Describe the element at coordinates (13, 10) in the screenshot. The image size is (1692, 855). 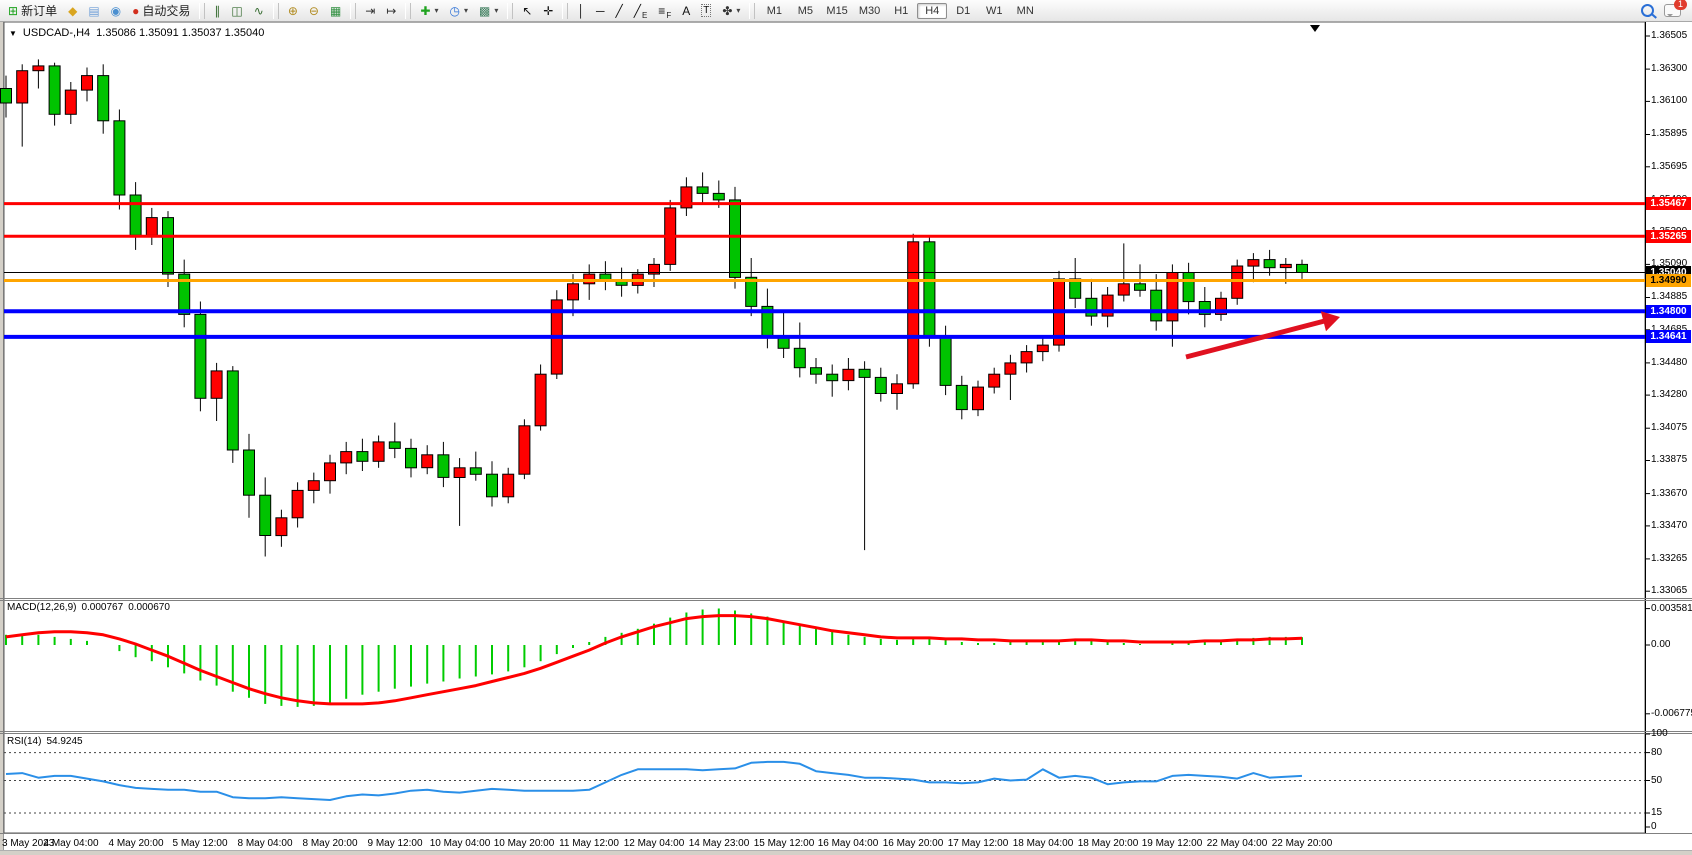
I see `new-order-icon: ⊞` at that location.